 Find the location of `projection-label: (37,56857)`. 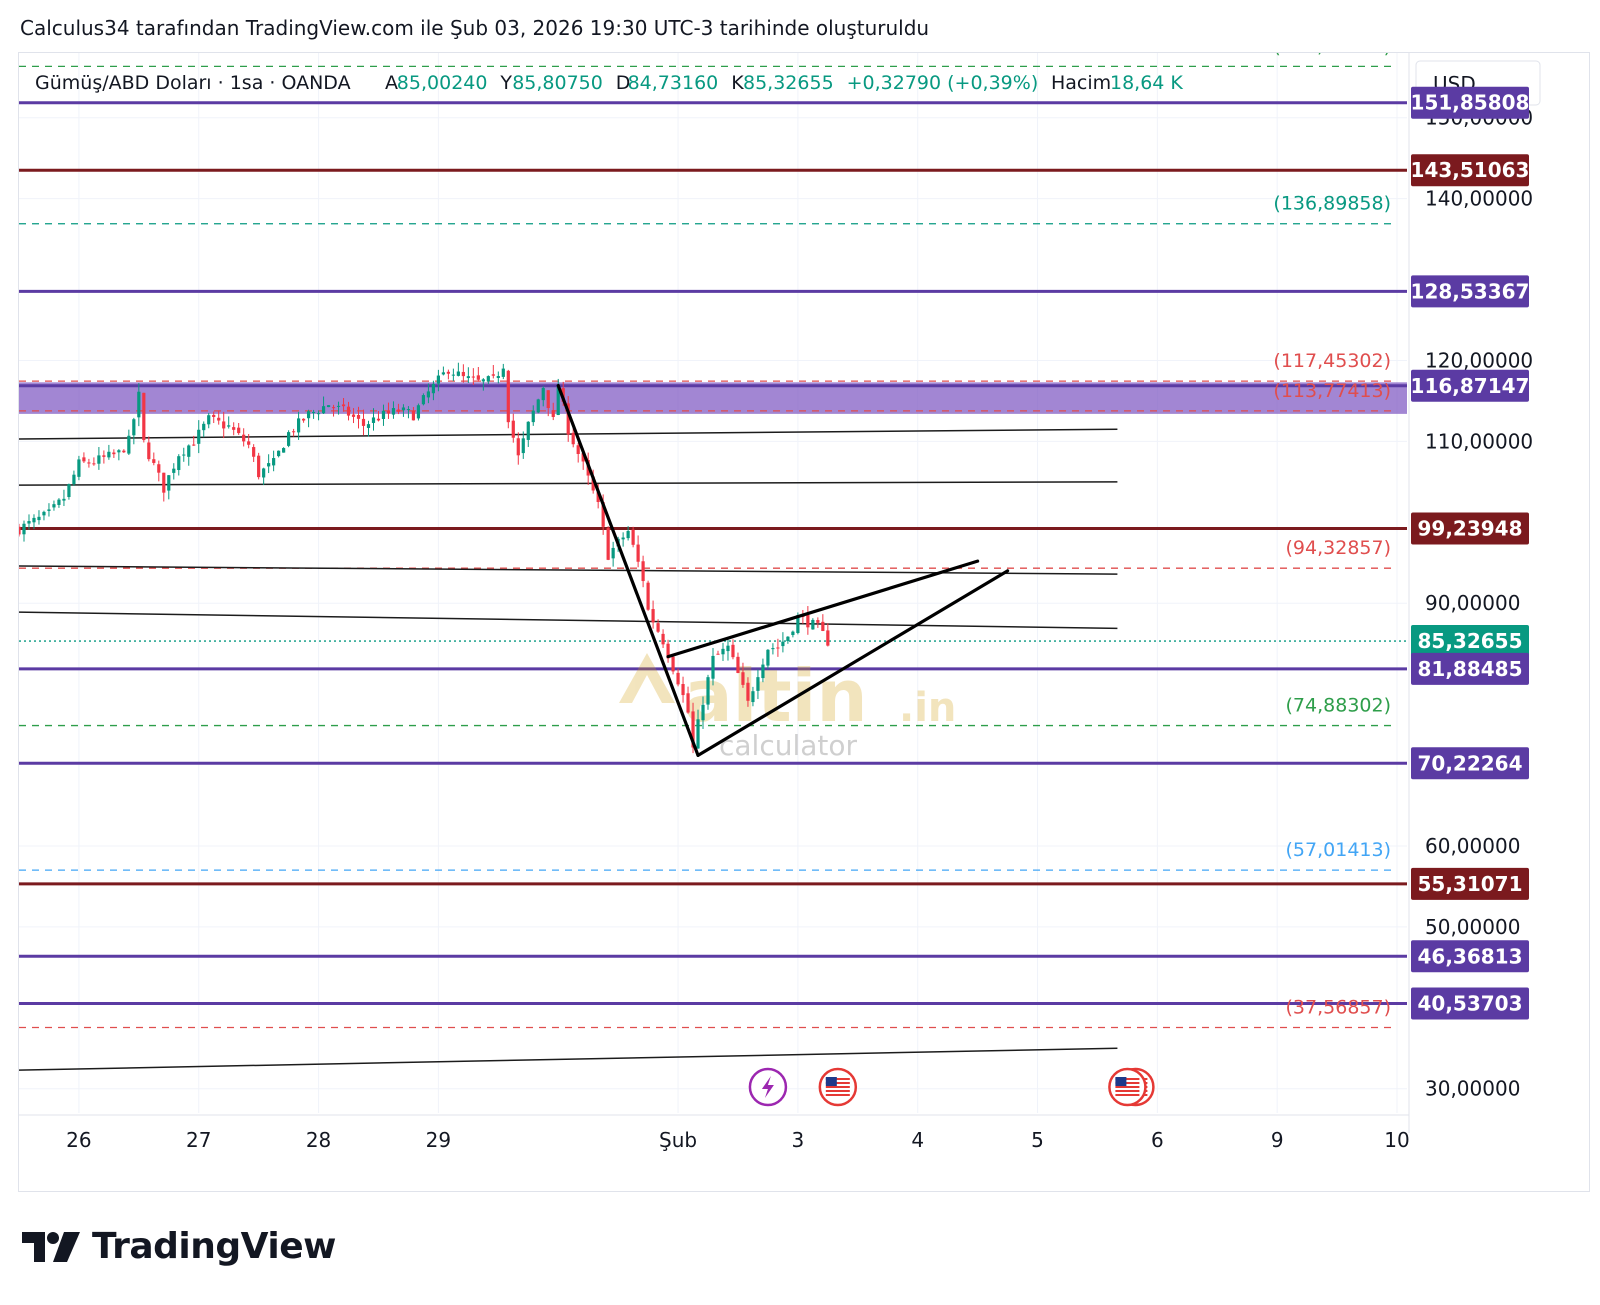

projection-label: (37,56857) is located at coordinates (1338, 1007).